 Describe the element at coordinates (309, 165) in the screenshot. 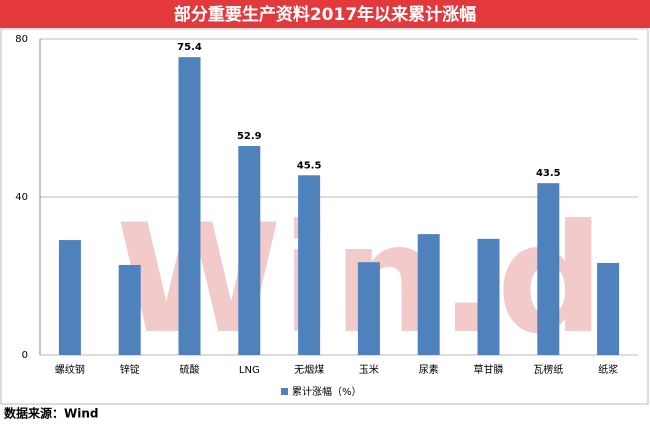

I see `value-label: 45.5` at that location.